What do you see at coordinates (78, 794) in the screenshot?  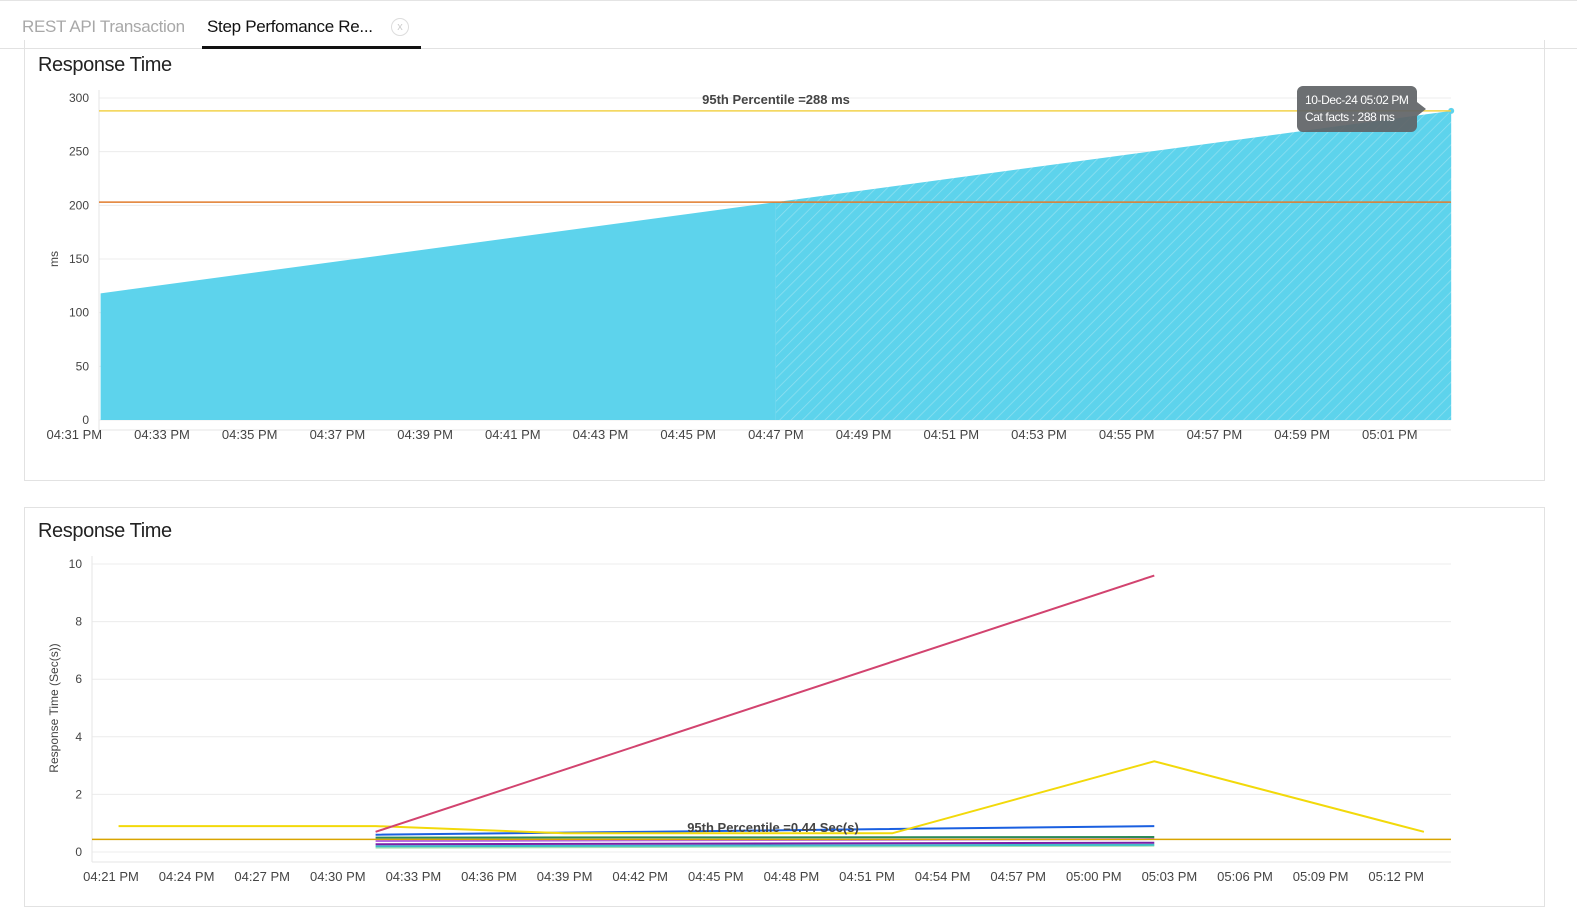 I see `y-tick-label: 2` at bounding box center [78, 794].